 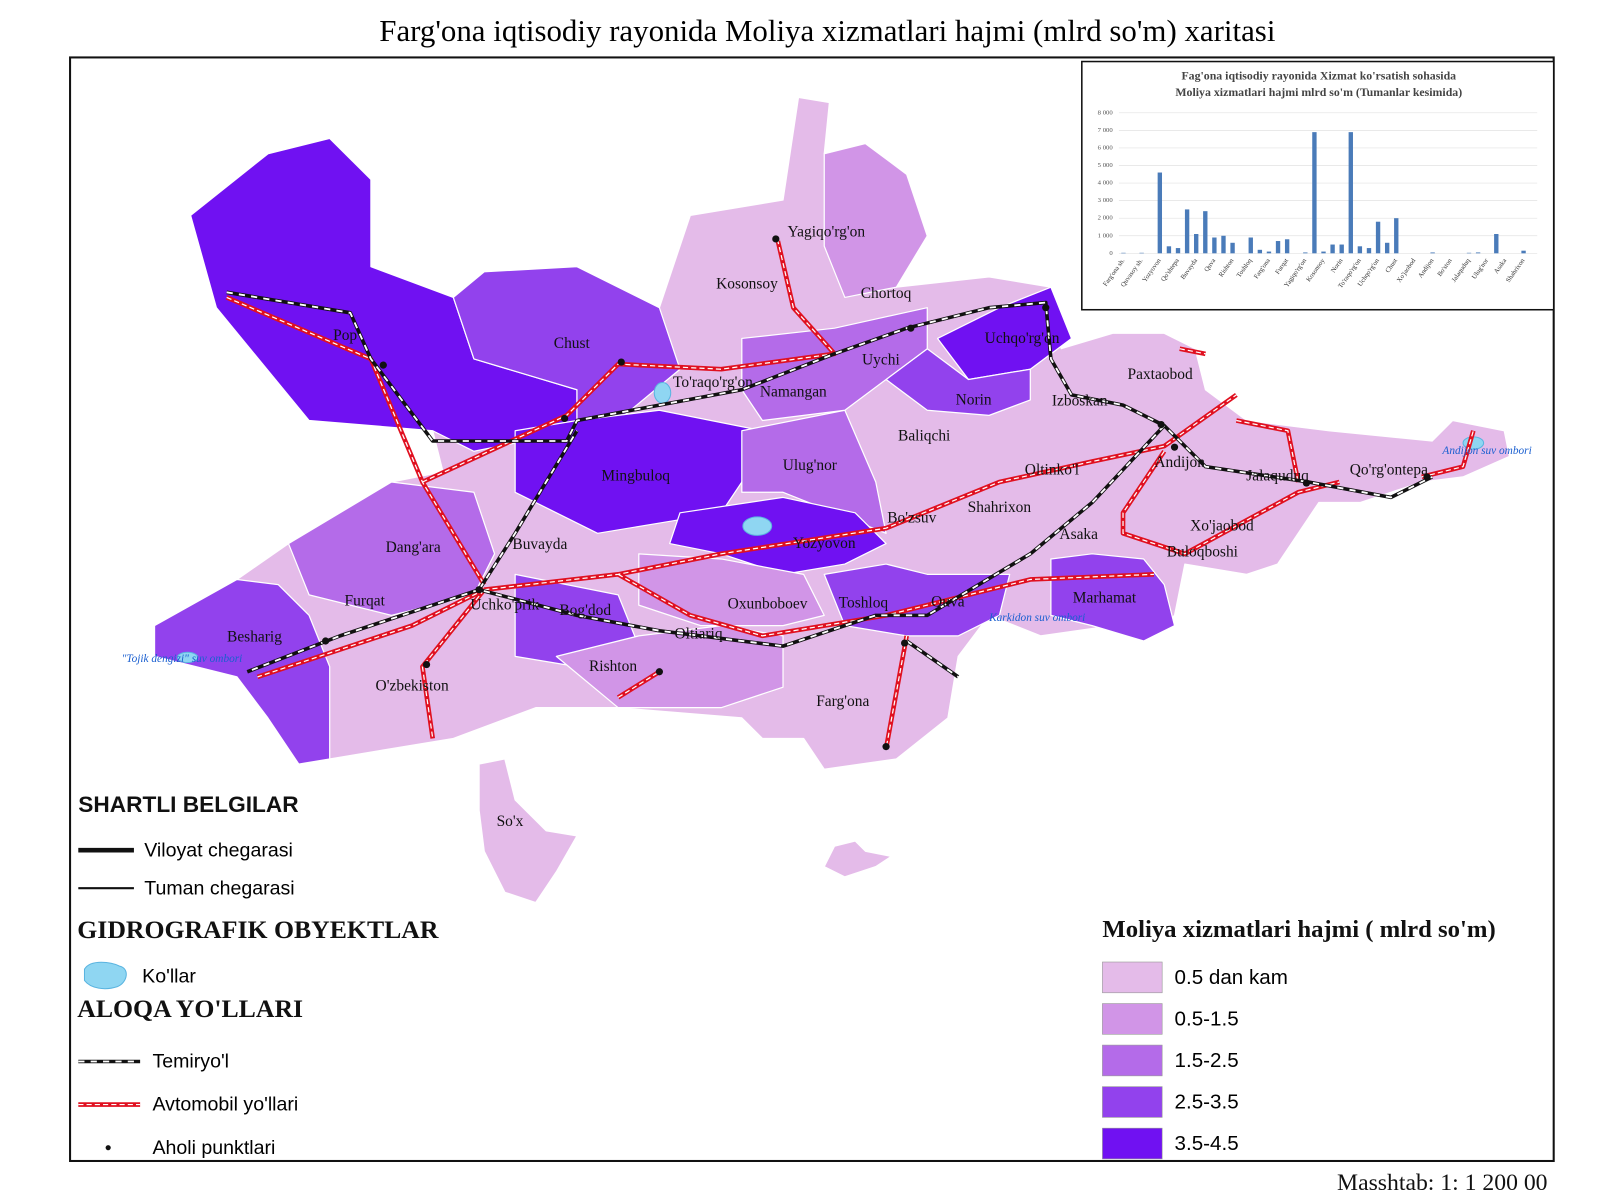 I want to click on y-tick-label: 0, so click(x=1111, y=253).